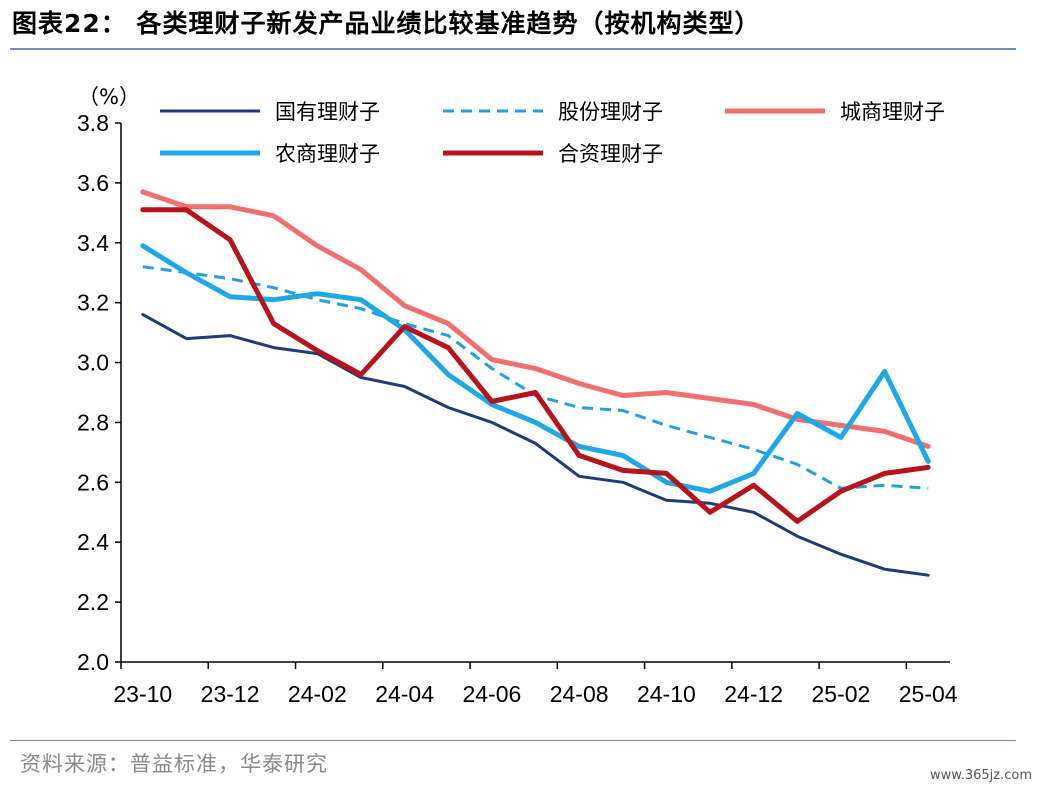 The width and height of the screenshot is (1048, 792). Describe the element at coordinates (142, 694) in the screenshot. I see `x-tick-label: 23-10` at that location.